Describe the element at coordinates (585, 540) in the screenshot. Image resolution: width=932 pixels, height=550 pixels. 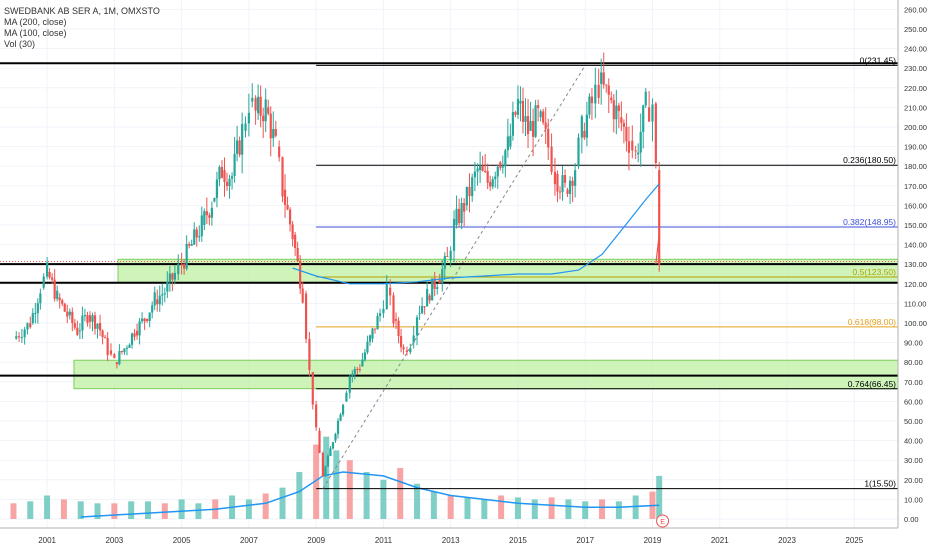
I see `x-tick-label: 2017` at that location.